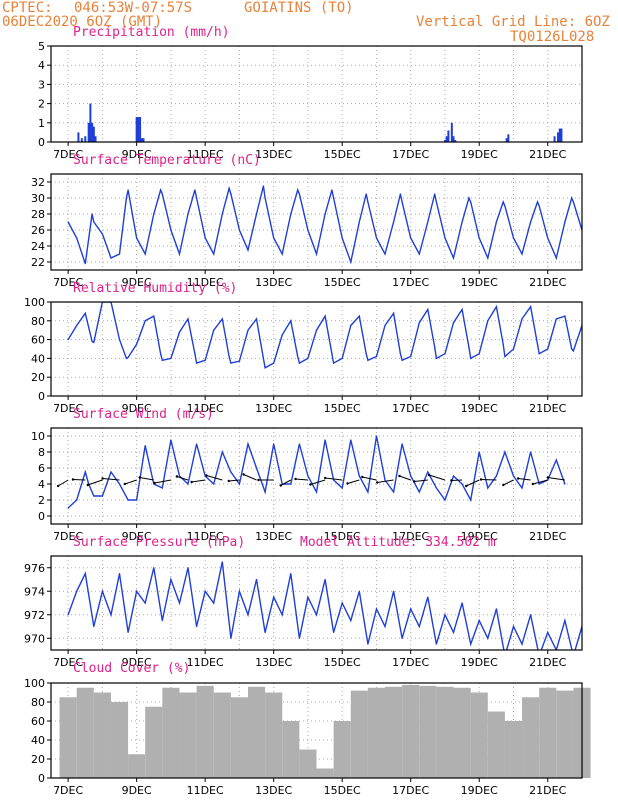  I want to click on x-tick-label: 15DEC, so click(342, 282).